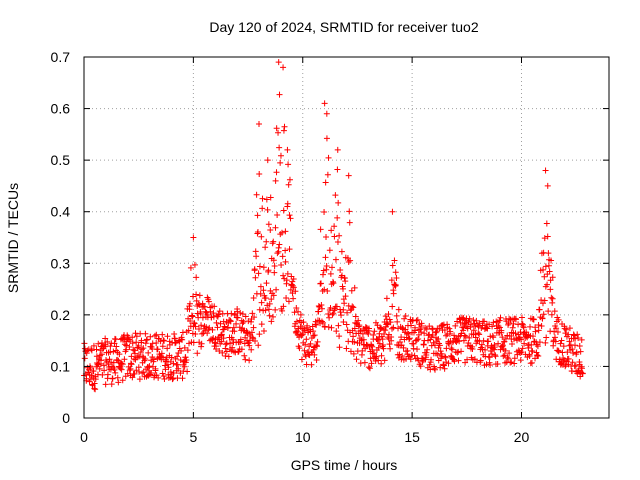 The width and height of the screenshot is (640, 480). What do you see at coordinates (61, 263) in the screenshot?
I see `y-tick-label: 0.3` at bounding box center [61, 263].